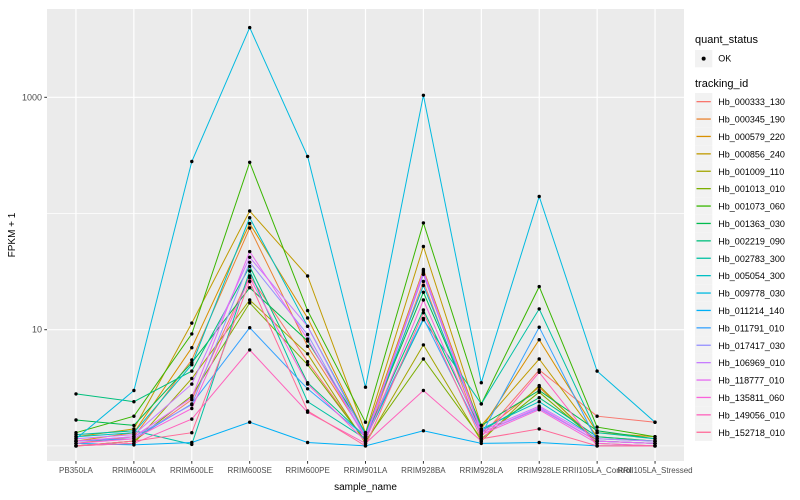 This screenshot has height=500, width=800. I want to click on x-tick-label: RRIM928LA, so click(482, 470).